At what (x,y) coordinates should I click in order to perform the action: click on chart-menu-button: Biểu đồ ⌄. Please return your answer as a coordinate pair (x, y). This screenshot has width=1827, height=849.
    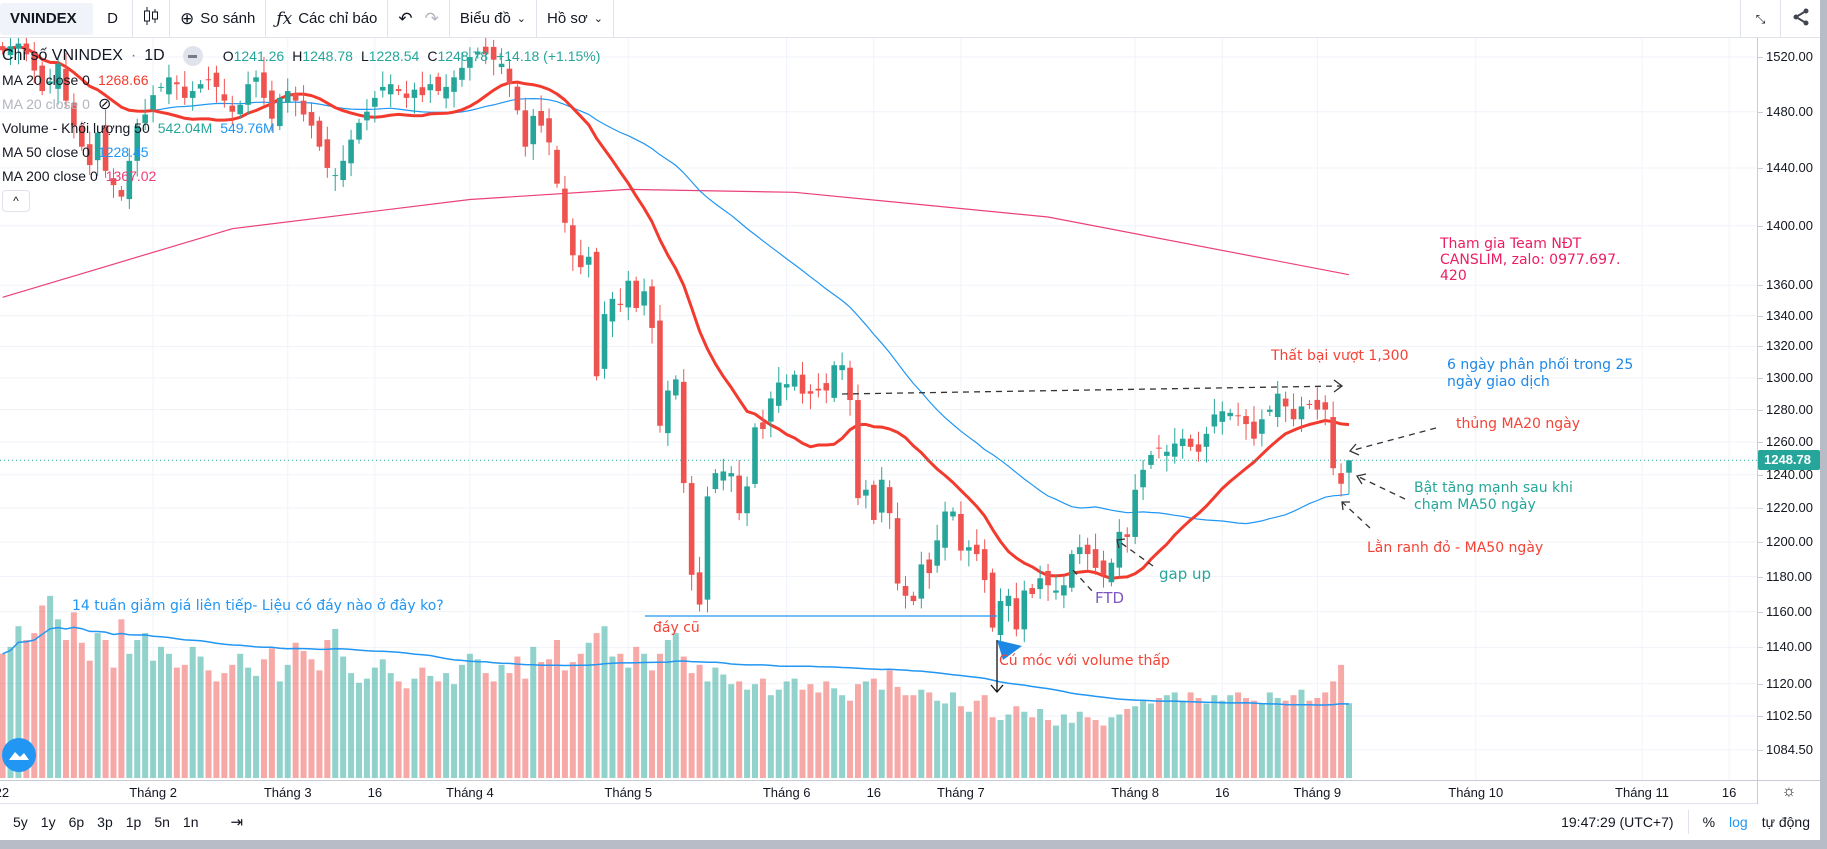
    Looking at the image, I should click on (493, 19).